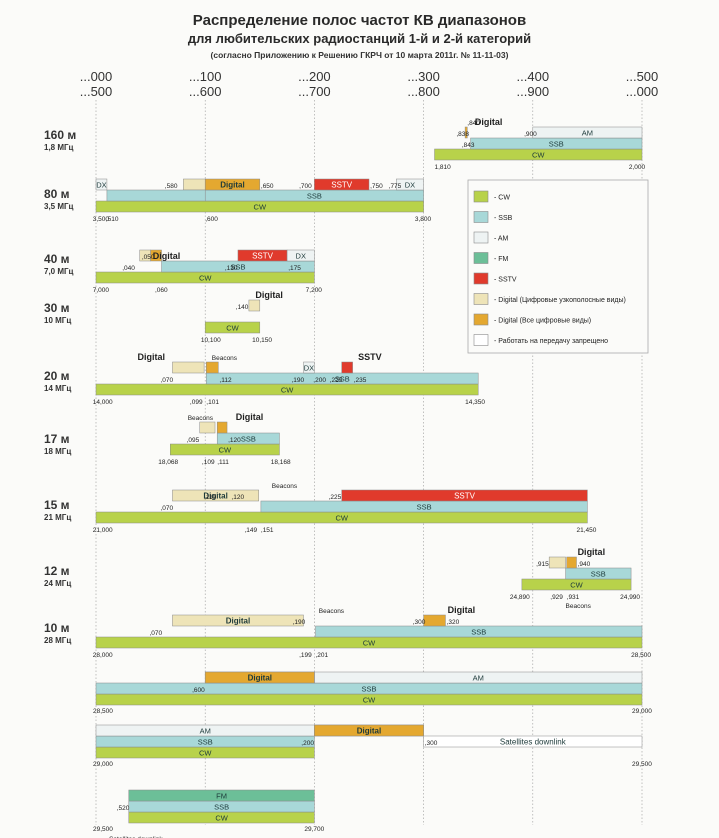  I want to click on band-0-freq-label: ,900, so click(530, 134).